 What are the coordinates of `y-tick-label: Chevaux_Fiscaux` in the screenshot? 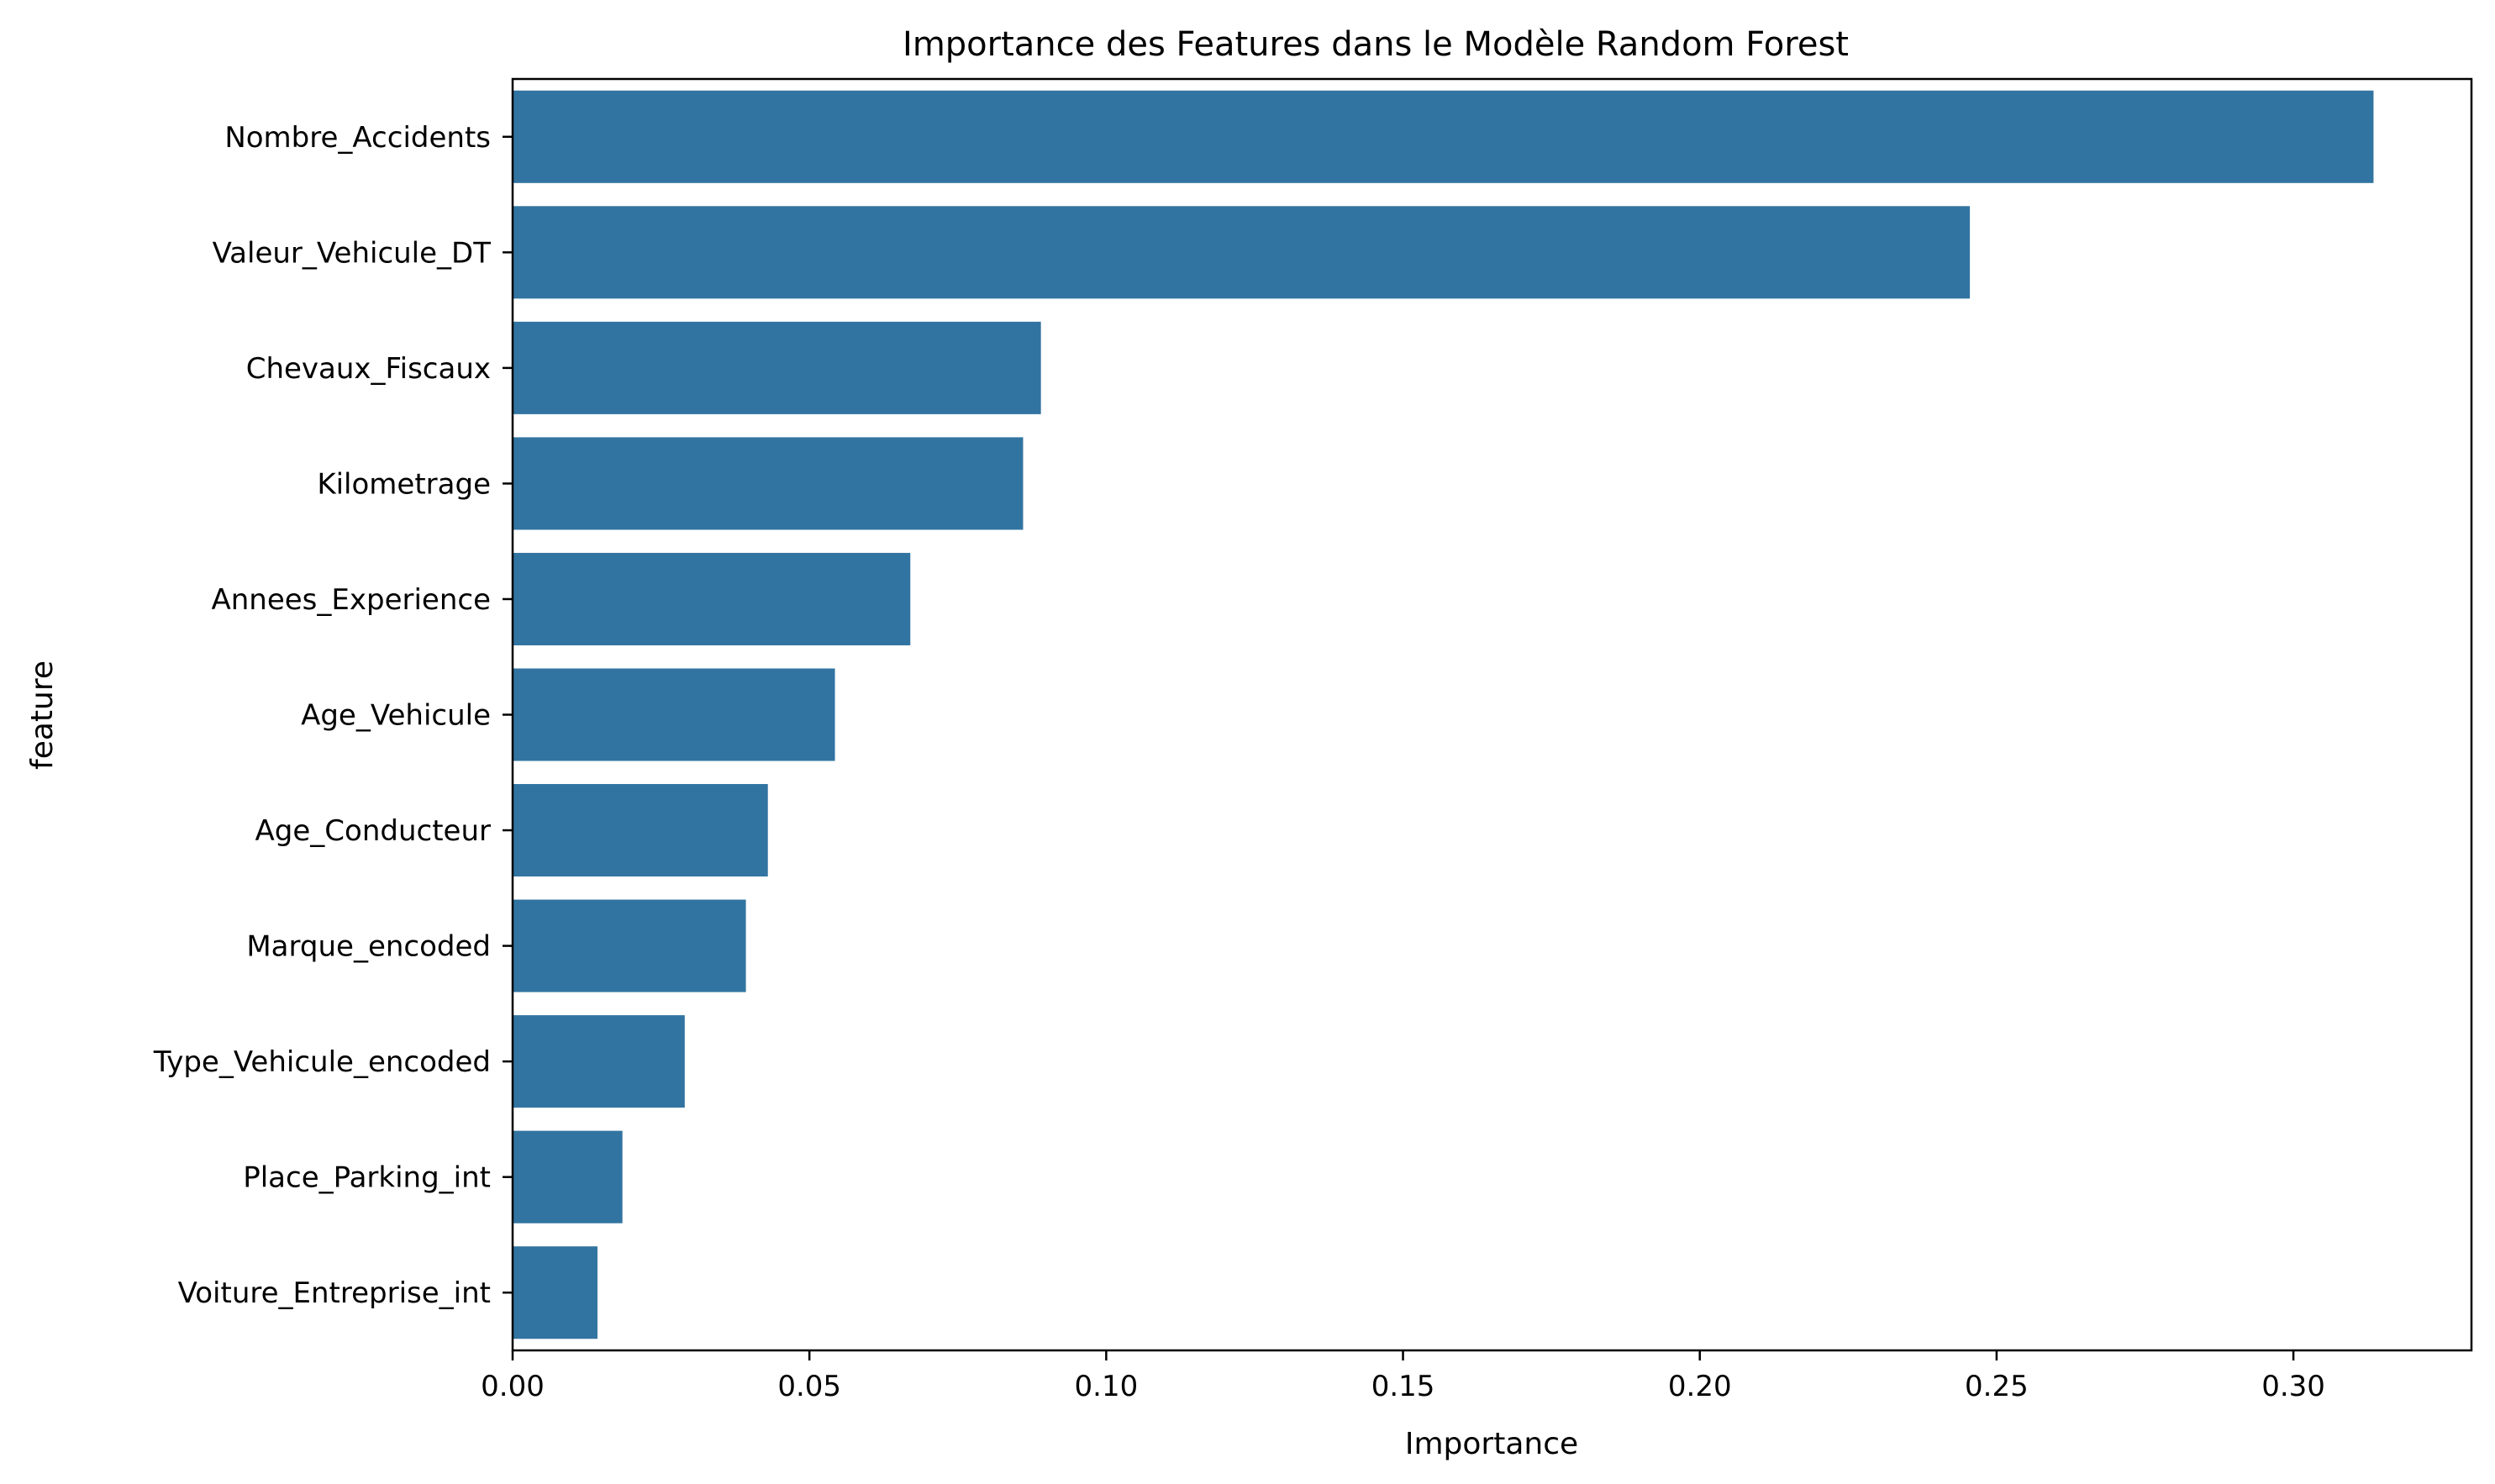 It's located at (369, 369).